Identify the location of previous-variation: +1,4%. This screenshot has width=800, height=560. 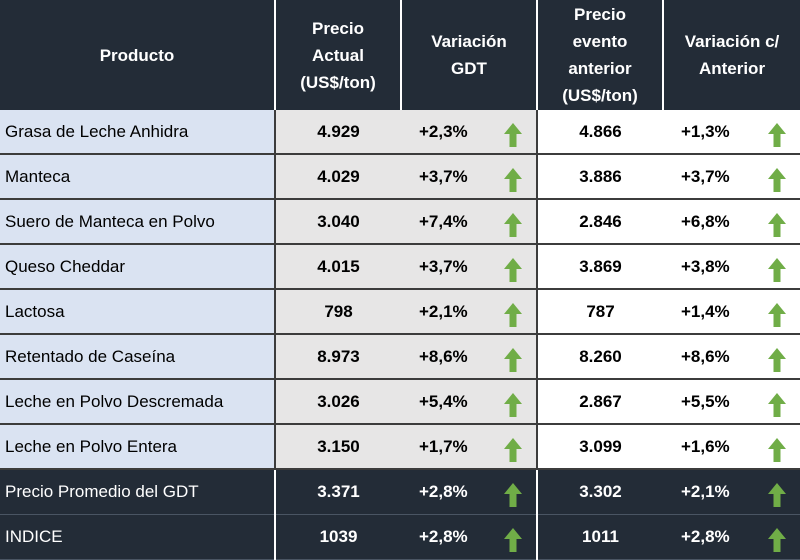
(705, 311).